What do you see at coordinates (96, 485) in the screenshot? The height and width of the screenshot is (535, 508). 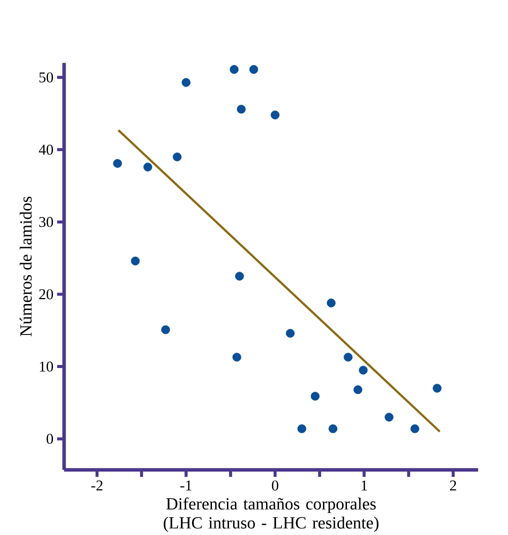 I see `x-tick-label: -2` at bounding box center [96, 485].